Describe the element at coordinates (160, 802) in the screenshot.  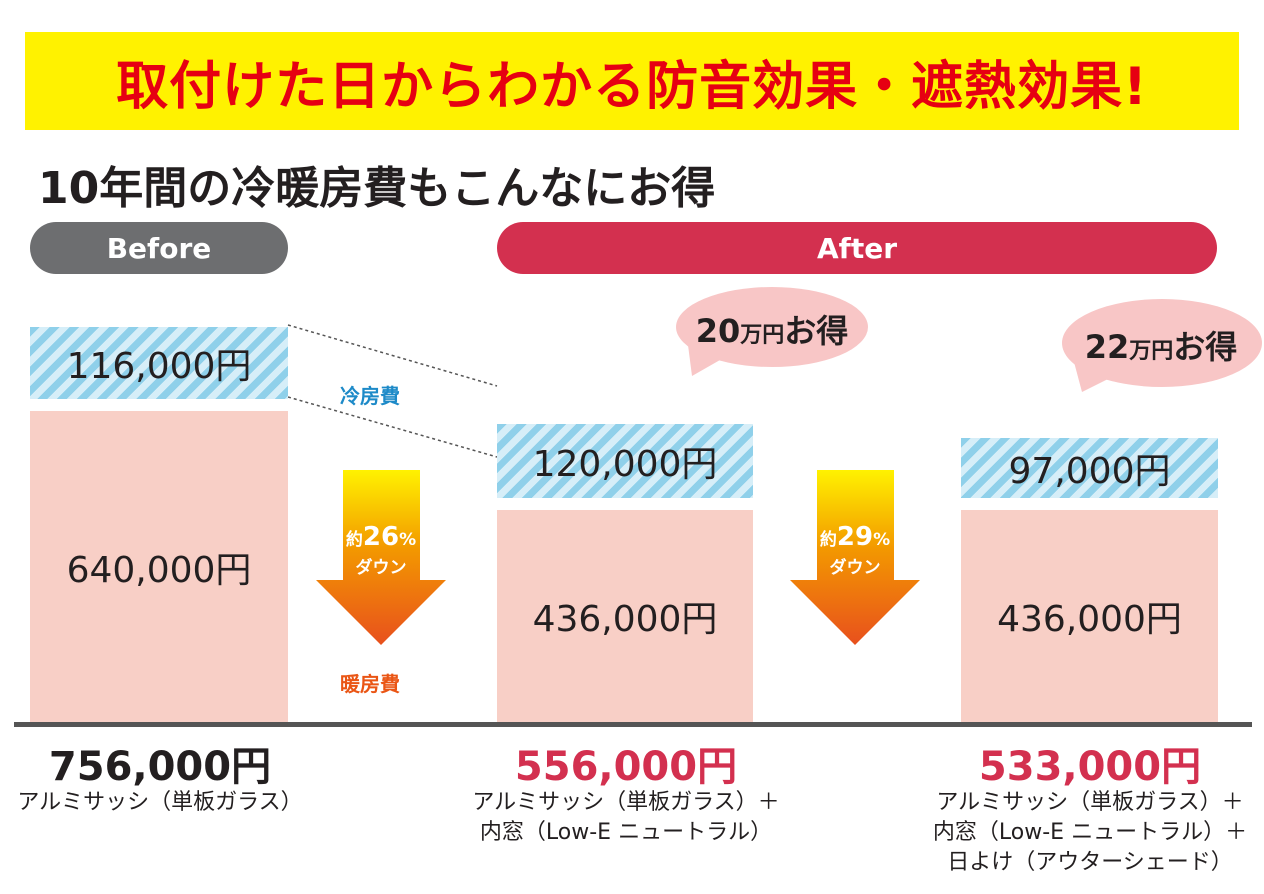
I see `config-description-before: アルミサッシ（単板ガラス）` at that location.